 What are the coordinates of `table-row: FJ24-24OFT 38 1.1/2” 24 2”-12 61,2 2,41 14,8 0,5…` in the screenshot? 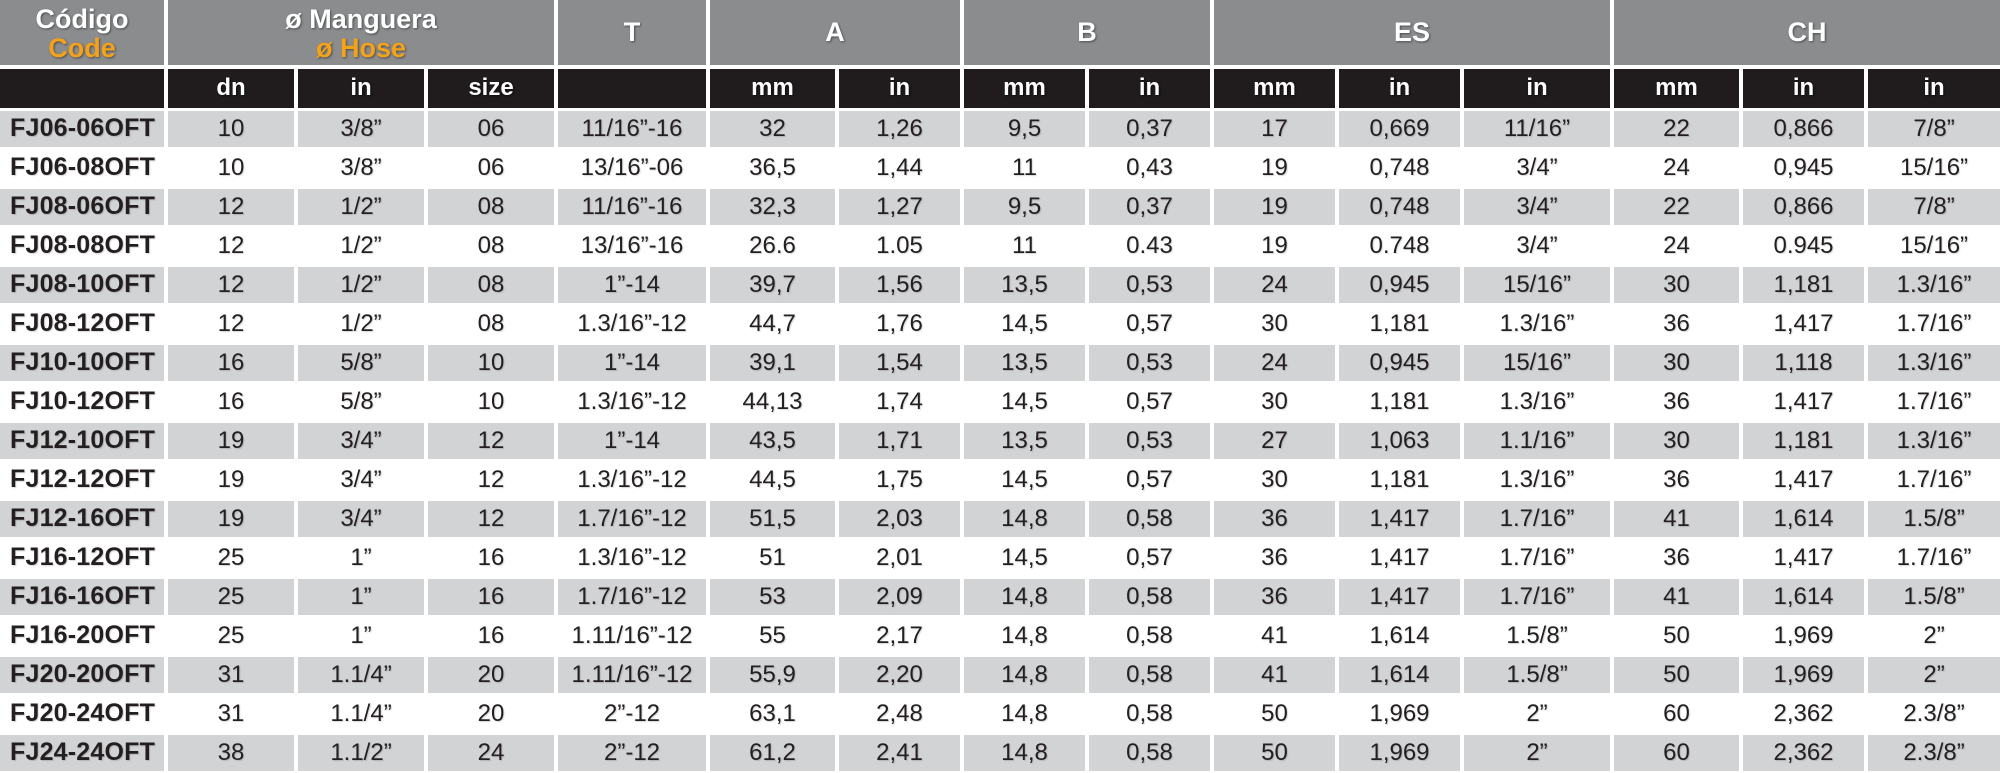 It's located at (1000, 753).